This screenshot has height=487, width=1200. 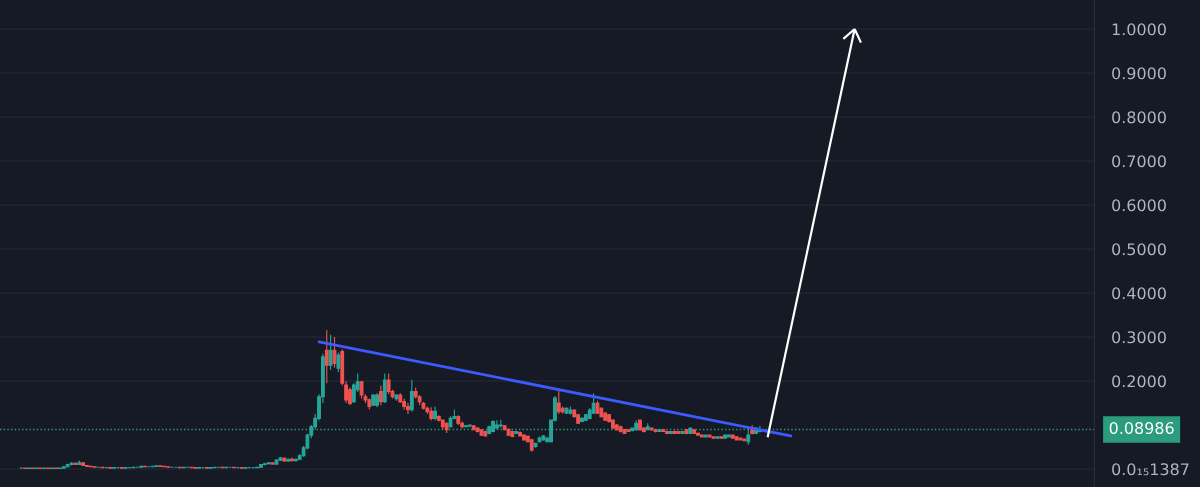 I want to click on y-tick-label: 0.0₁₅1387, so click(x=1150, y=469).